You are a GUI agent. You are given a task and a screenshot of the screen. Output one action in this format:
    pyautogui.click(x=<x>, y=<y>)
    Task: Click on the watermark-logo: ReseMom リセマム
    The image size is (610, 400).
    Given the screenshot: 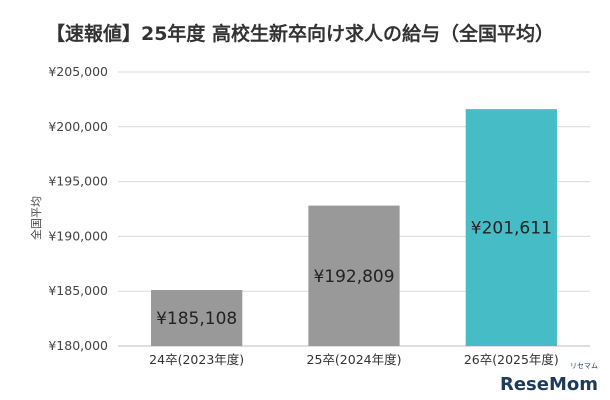 What is the action you would take?
    pyautogui.click(x=549, y=378)
    